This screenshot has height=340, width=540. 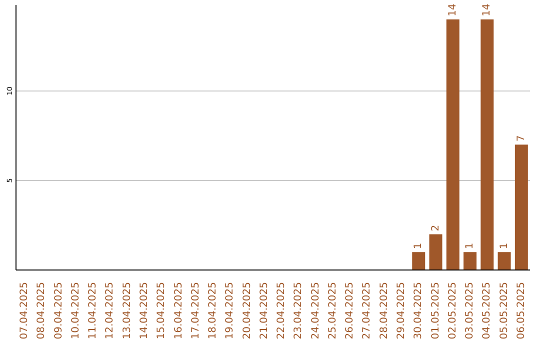 What do you see at coordinates (282, 311) in the screenshot?
I see `x-tick-label: 22.04.2025` at bounding box center [282, 311].